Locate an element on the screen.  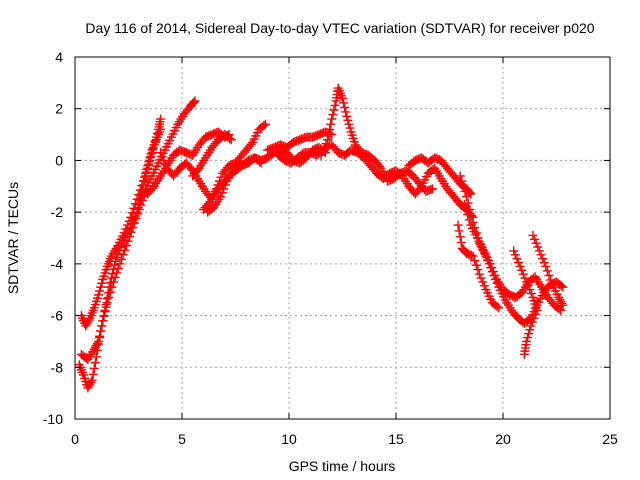
series-track-p is located at coordinates (512, 257).